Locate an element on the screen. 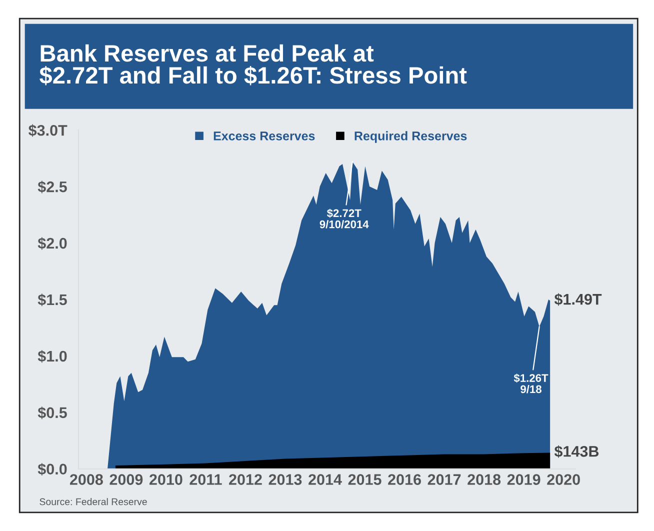  y-tick-label: $1.0 is located at coordinates (52, 356).